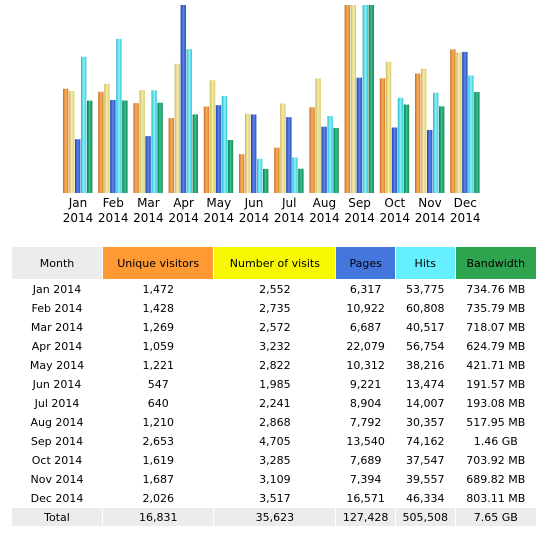 The height and width of the screenshot is (538, 549). I want to click on bar-hits-dec-2014, so click(471, 134).